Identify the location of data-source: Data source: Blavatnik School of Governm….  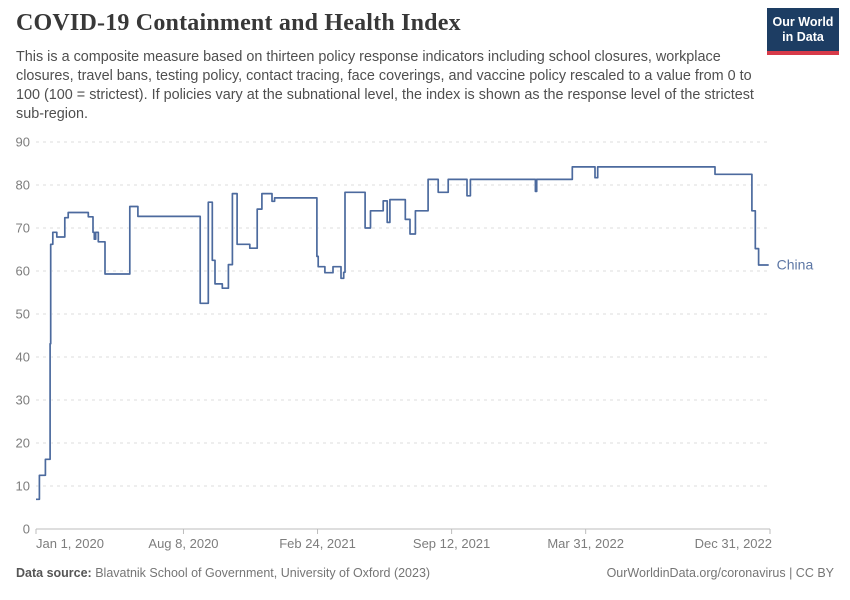
(223, 573).